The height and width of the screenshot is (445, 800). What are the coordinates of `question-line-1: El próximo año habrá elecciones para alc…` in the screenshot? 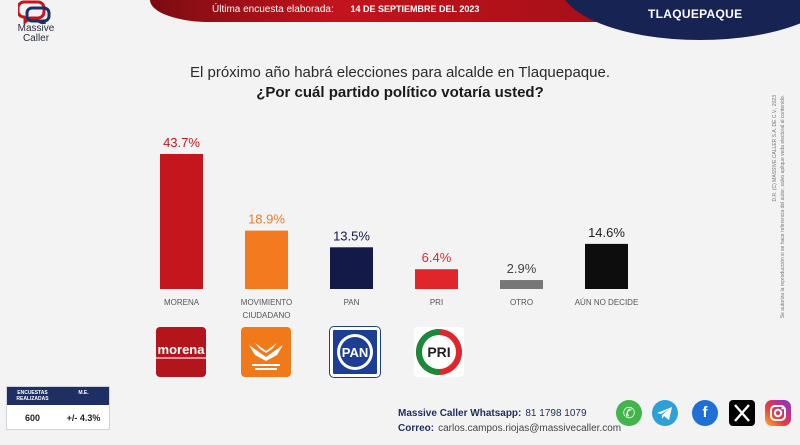 It's located at (399, 72).